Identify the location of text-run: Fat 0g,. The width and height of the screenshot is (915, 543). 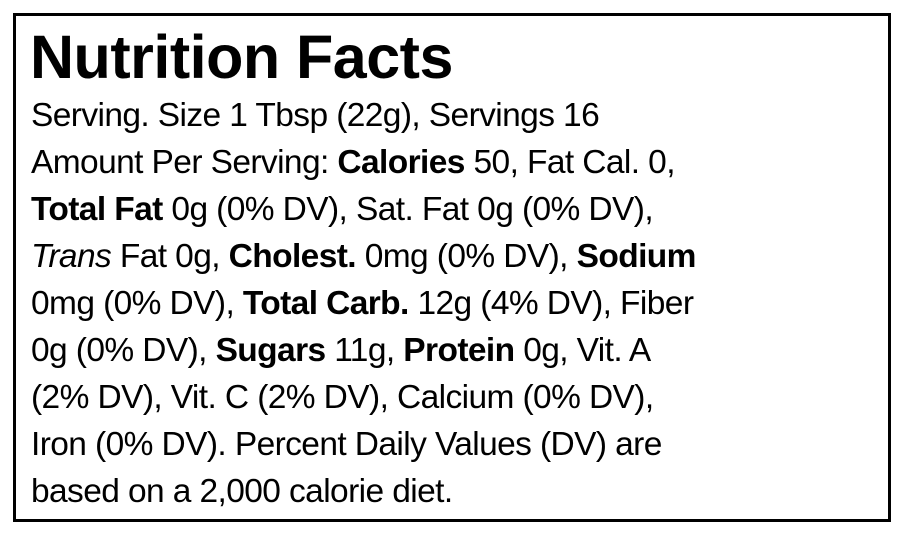
(170, 256).